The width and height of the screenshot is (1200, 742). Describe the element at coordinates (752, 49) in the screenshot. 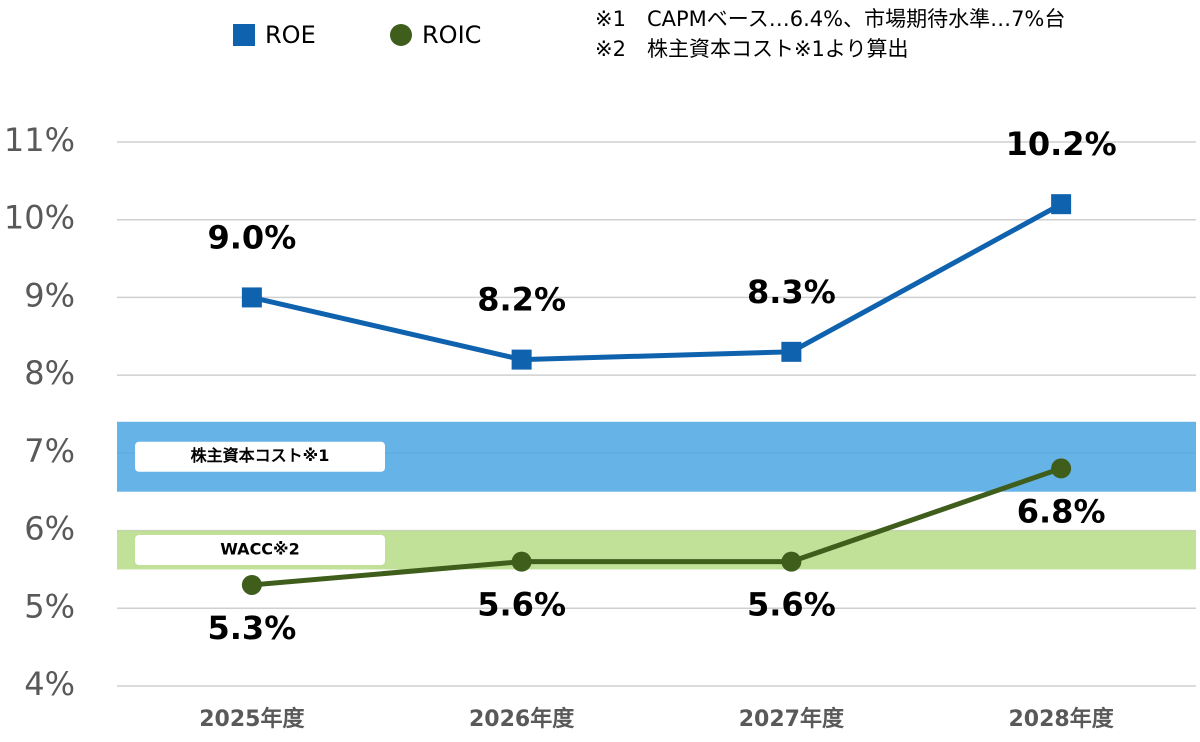

I see `note: ※2 株主資本コスト※1より算出` at that location.